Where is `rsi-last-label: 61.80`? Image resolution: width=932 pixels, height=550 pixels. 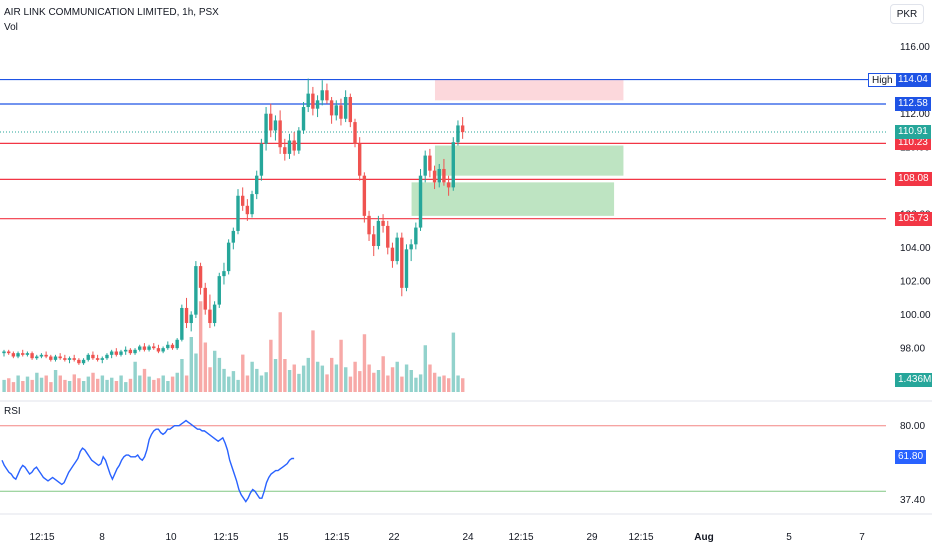
rsi-last-label: 61.80 is located at coordinates (911, 457).